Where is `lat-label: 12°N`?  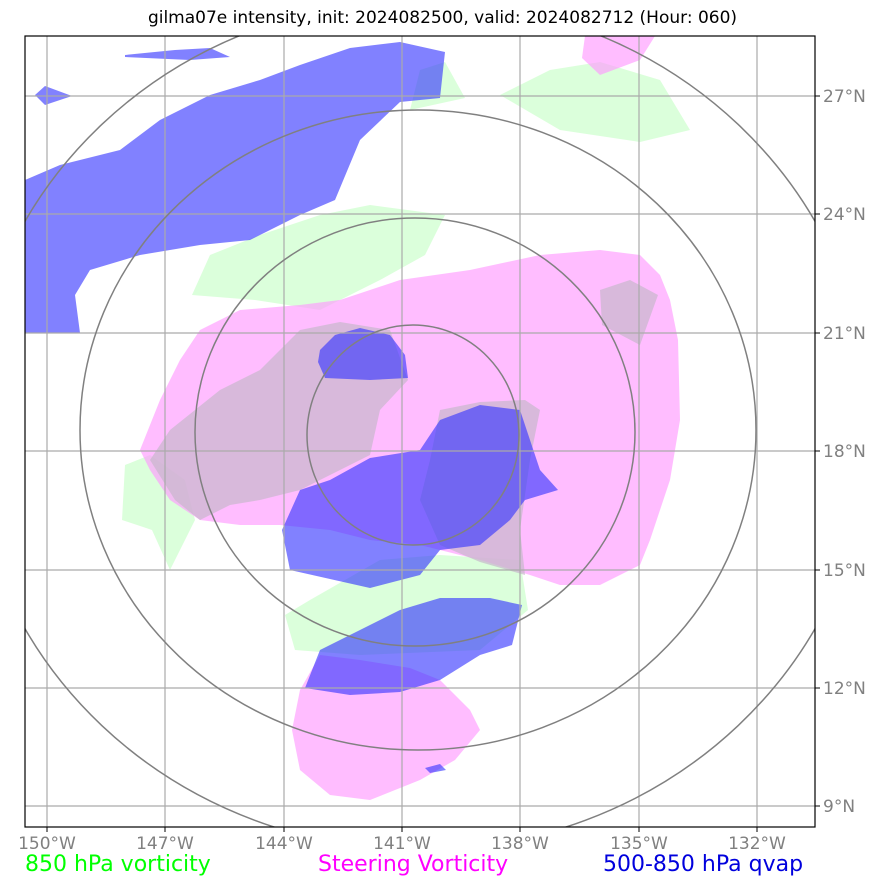
lat-label: 12°N is located at coordinates (844, 689).